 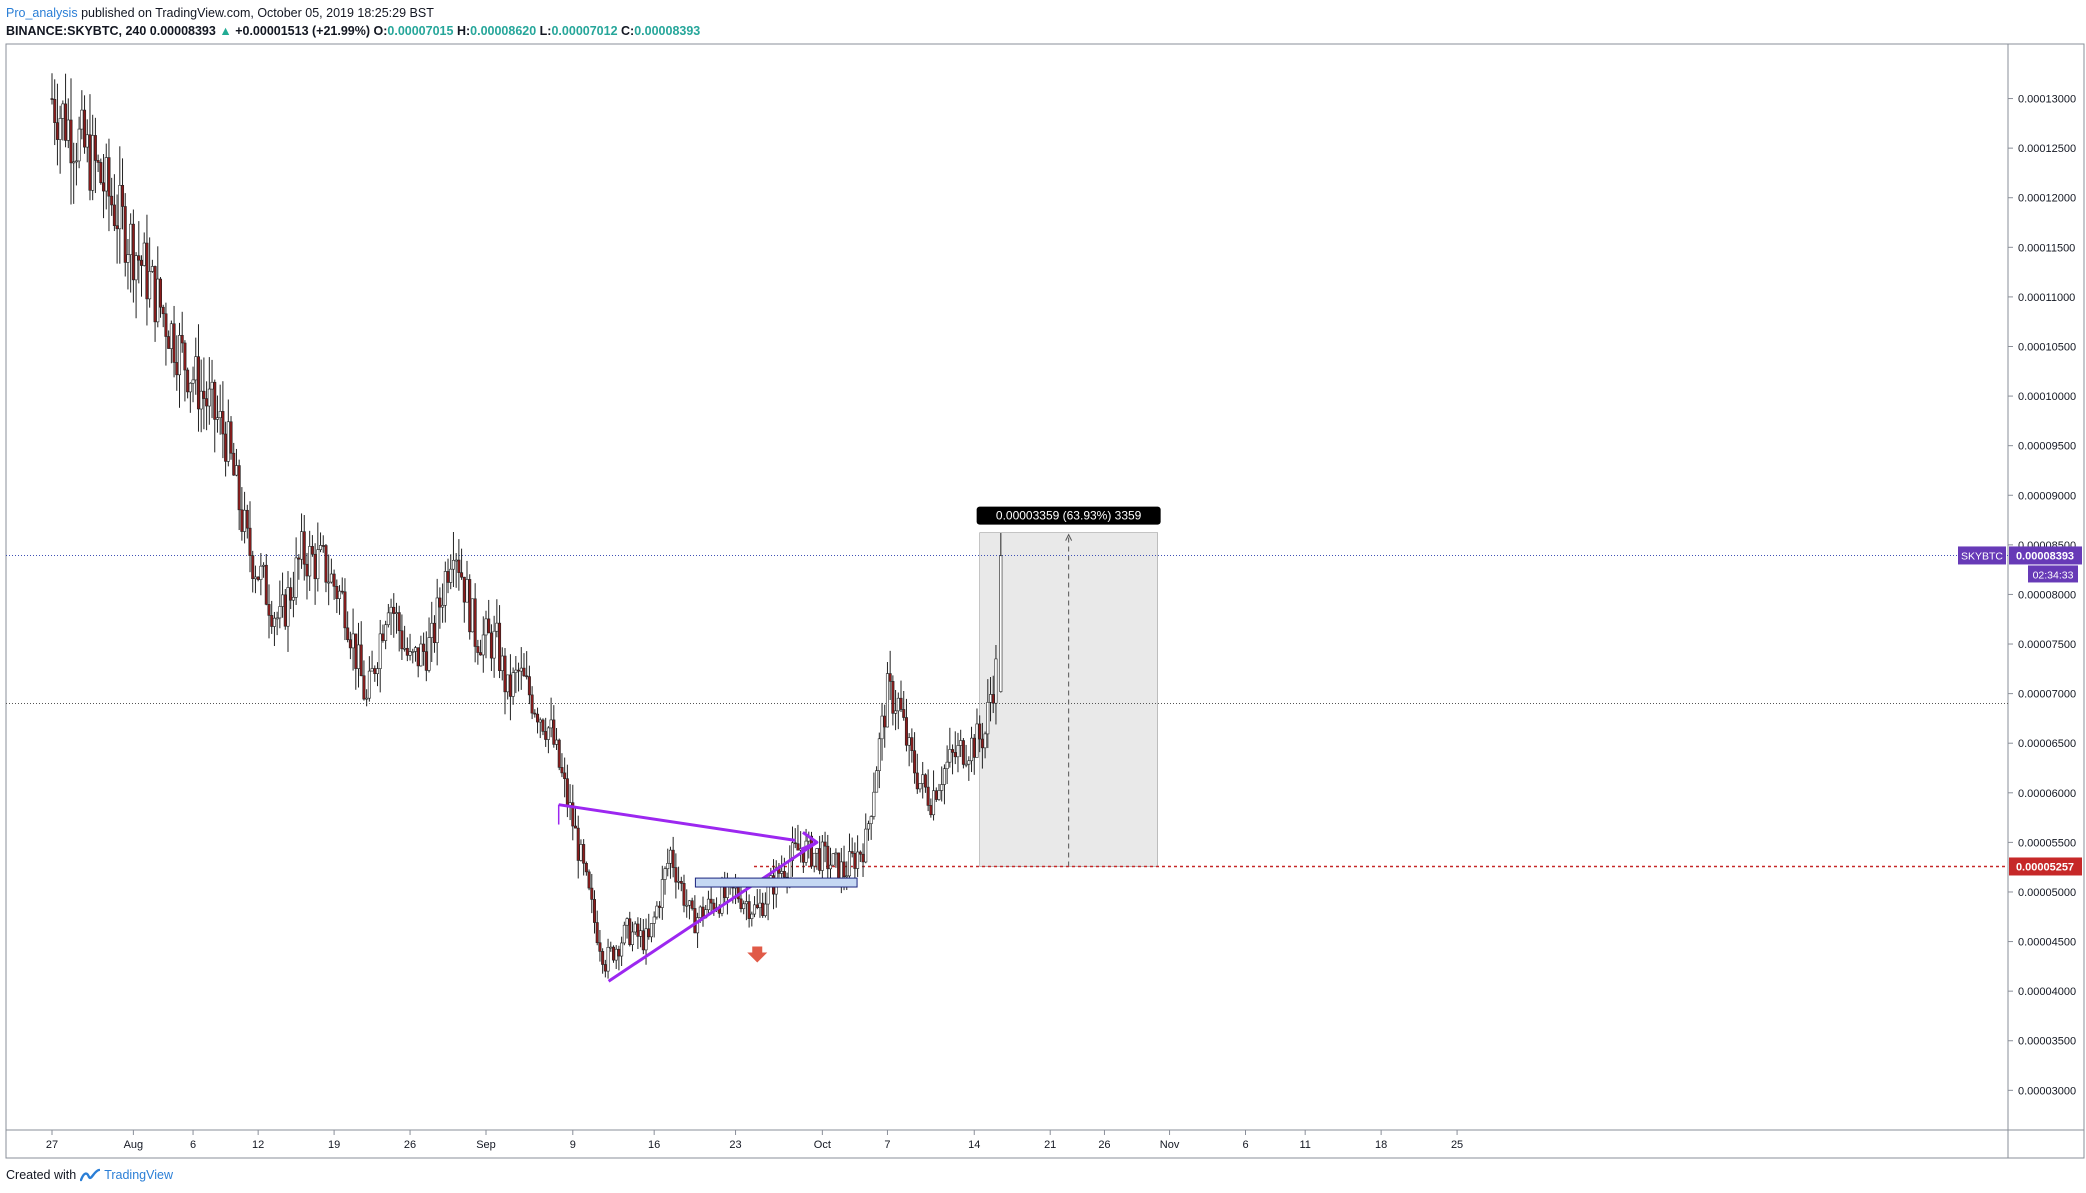 What do you see at coordinates (138, 1175) in the screenshot?
I see `tradingview-brand: TradingView` at bounding box center [138, 1175].